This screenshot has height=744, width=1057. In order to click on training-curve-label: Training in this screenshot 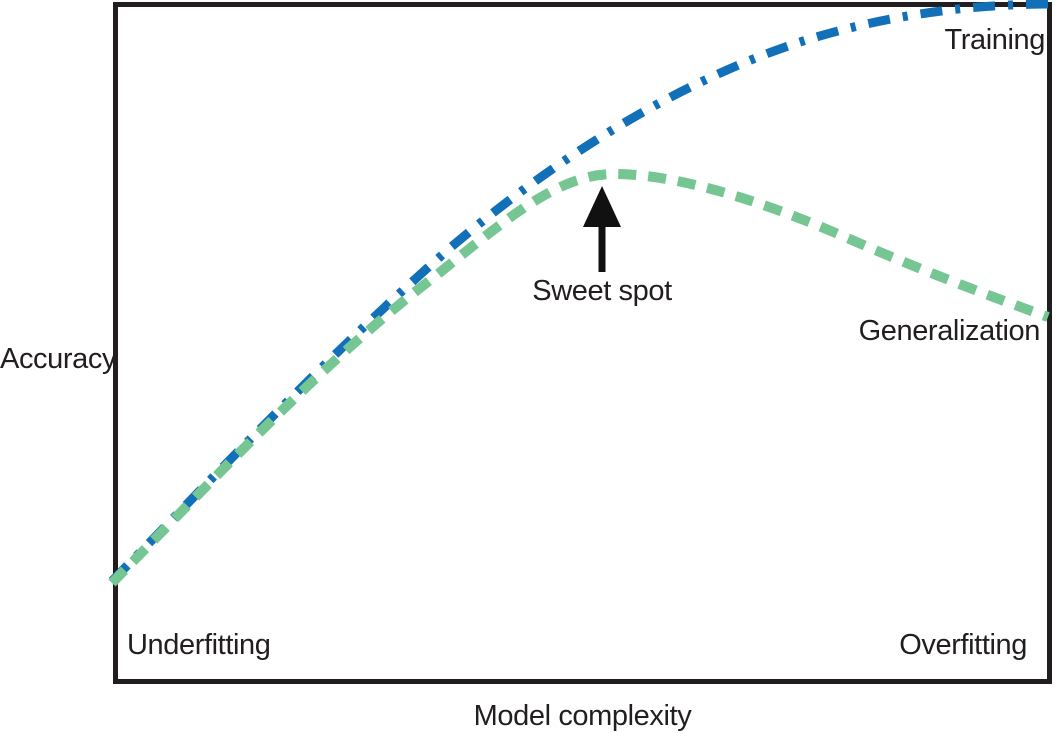, I will do `click(995, 40)`.